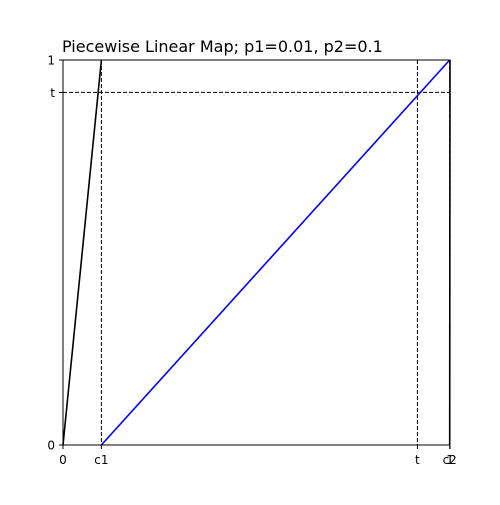  I want to click on x-tick-label-2: t, so click(417, 460).